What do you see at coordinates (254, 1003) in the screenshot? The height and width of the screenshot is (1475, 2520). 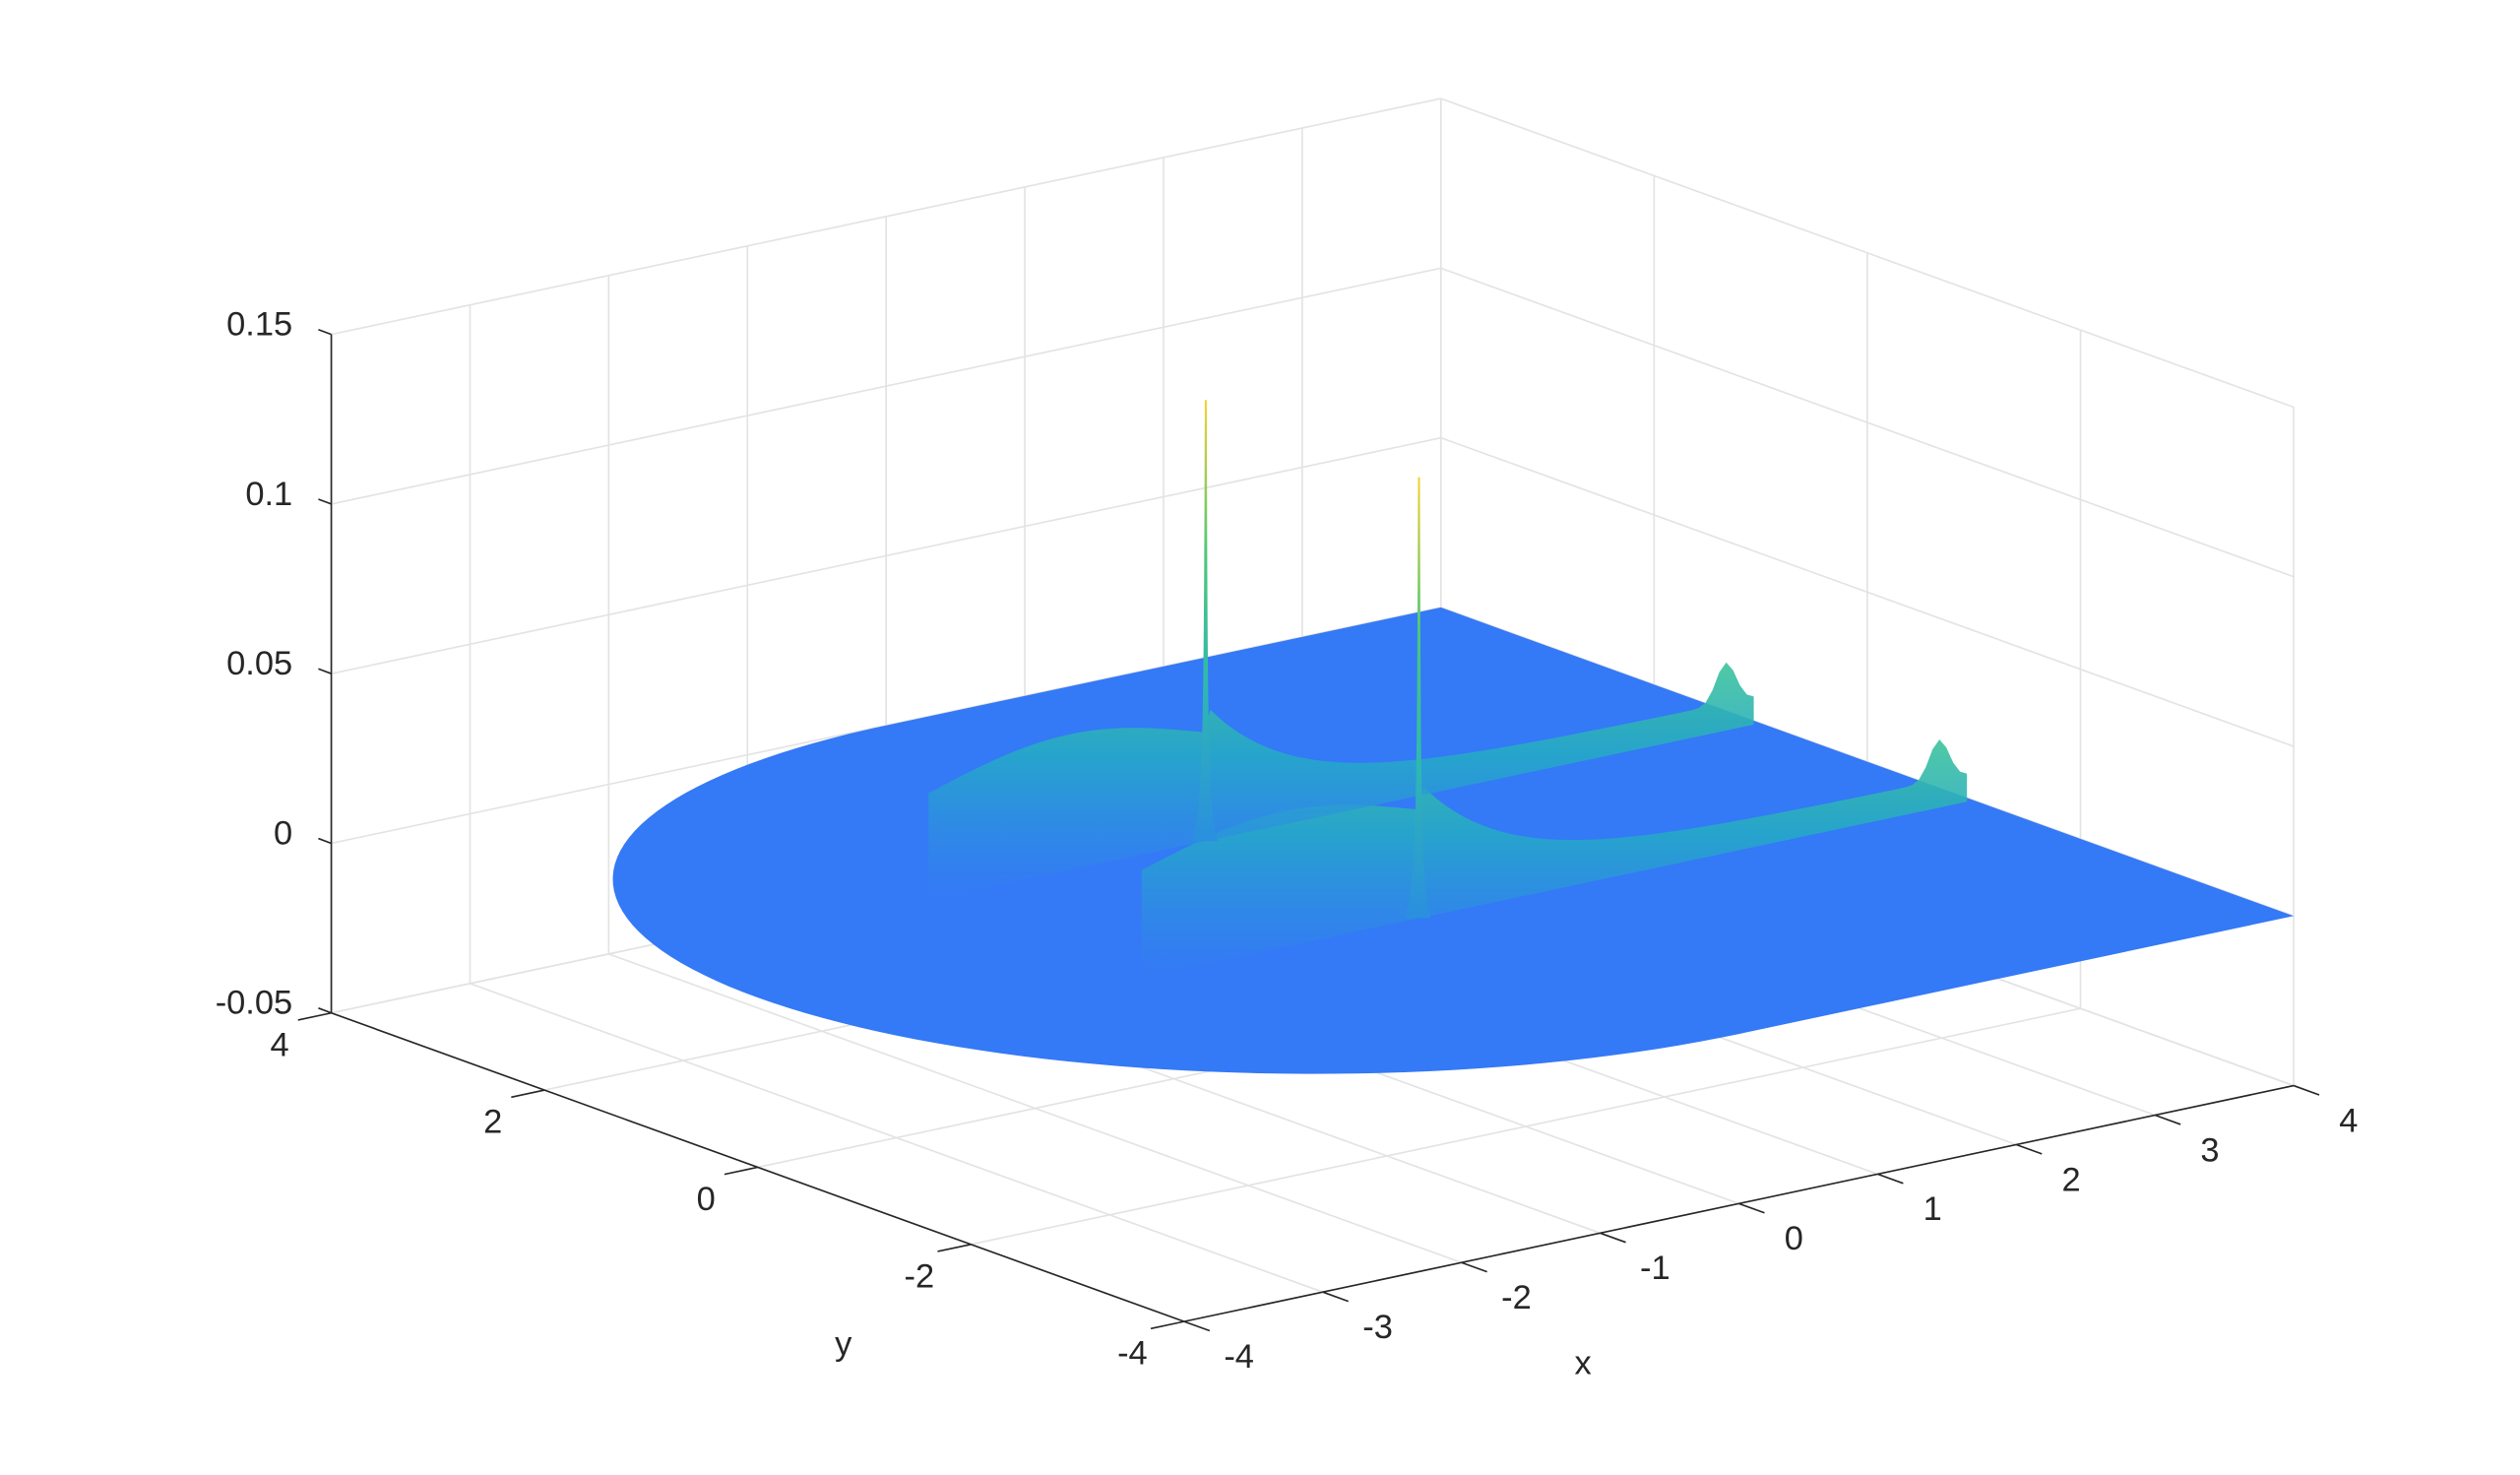 I see `z-tick-label: -0.05` at bounding box center [254, 1003].